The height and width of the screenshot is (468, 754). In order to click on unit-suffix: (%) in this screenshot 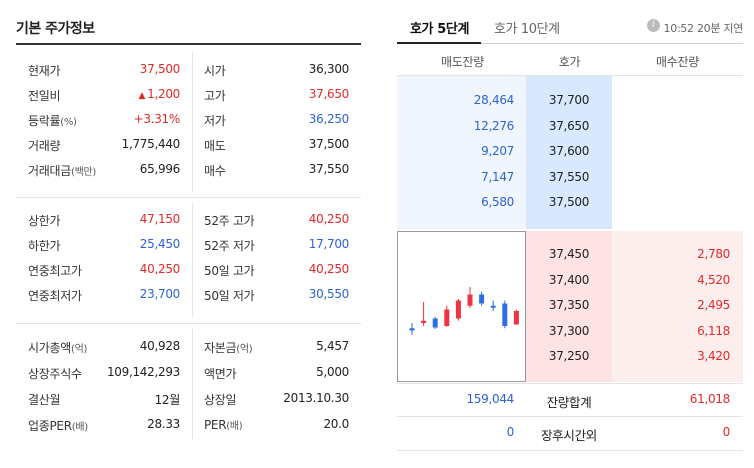, I will do `click(68, 122)`.